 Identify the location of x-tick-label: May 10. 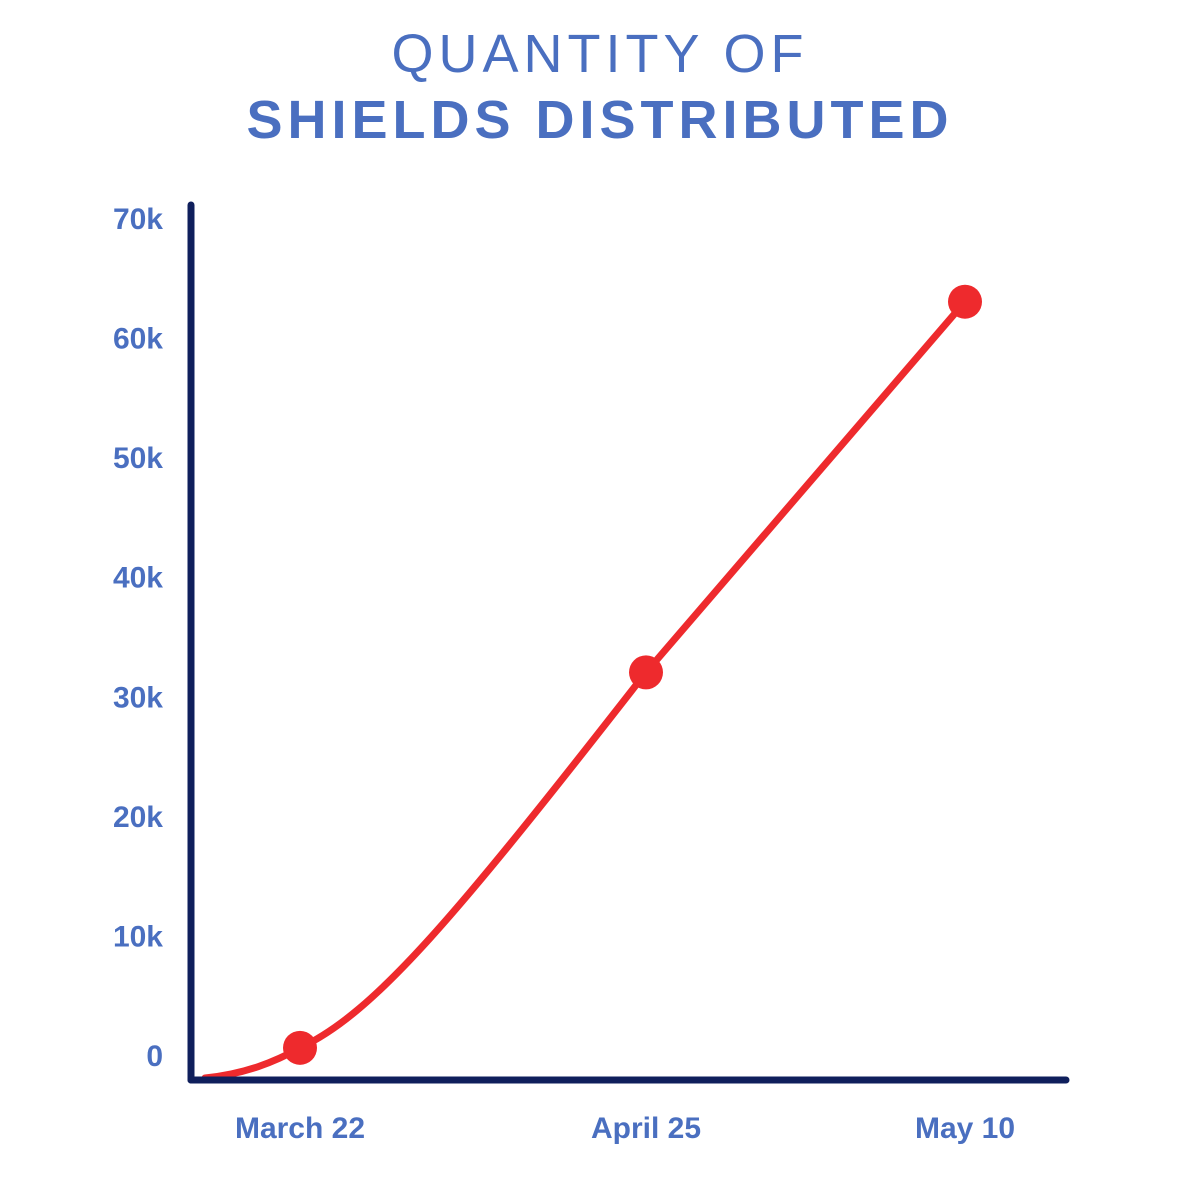
(965, 1128).